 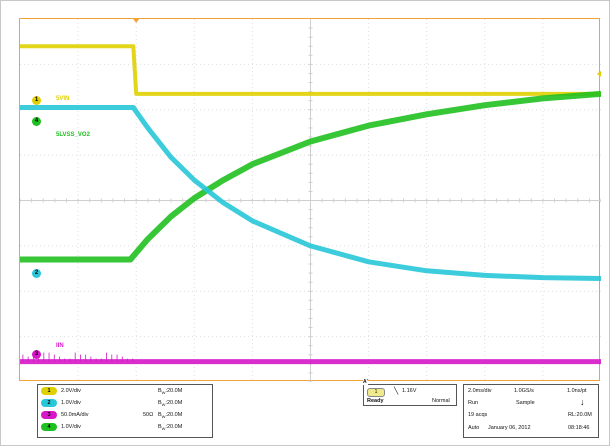 I want to click on time: 08:18:46, so click(x=579, y=428).